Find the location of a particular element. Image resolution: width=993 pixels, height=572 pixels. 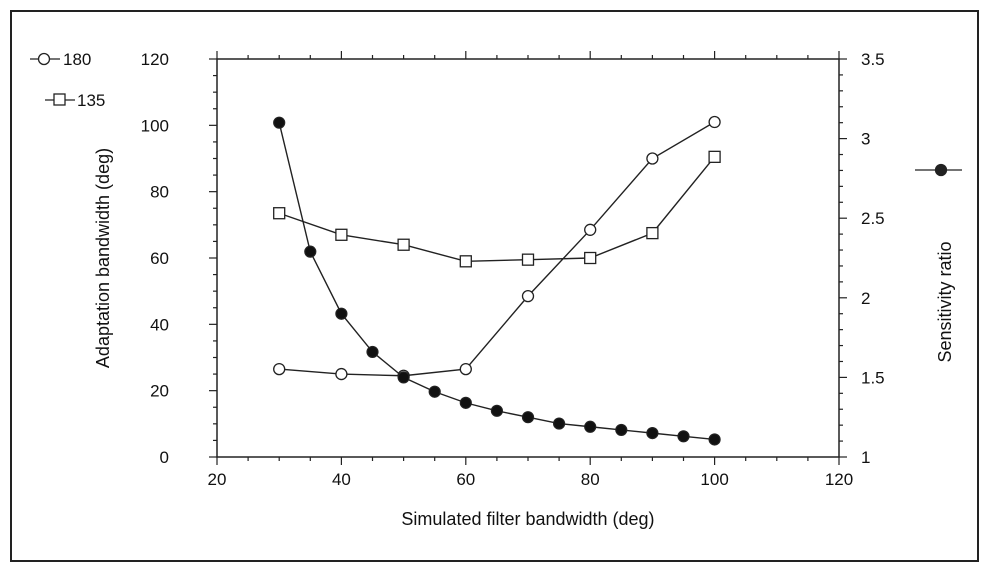

y-tick-label: 60 is located at coordinates (159, 258).